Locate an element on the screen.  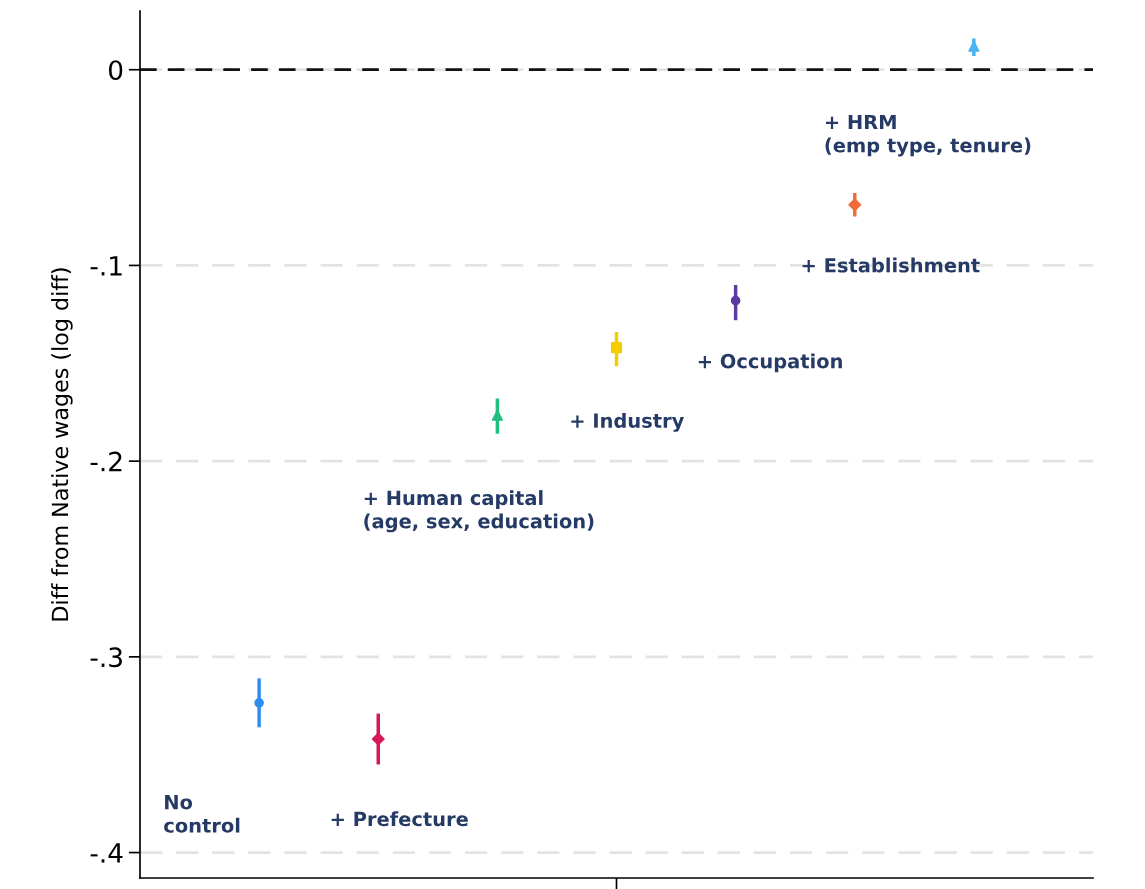
annotation: No control is located at coordinates (202, 814).